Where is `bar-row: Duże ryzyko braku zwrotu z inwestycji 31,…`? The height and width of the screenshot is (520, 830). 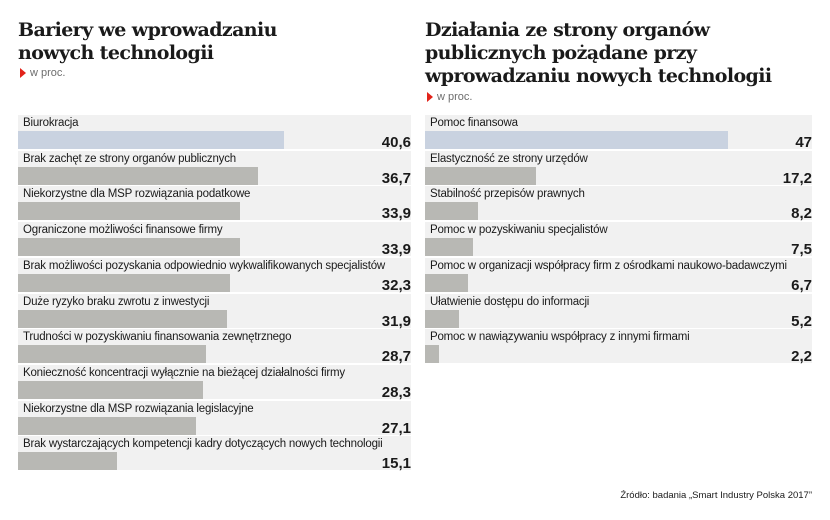
bar-row: Duże ryzyko braku zwrotu z inwestycji 31,… is located at coordinates (214, 311).